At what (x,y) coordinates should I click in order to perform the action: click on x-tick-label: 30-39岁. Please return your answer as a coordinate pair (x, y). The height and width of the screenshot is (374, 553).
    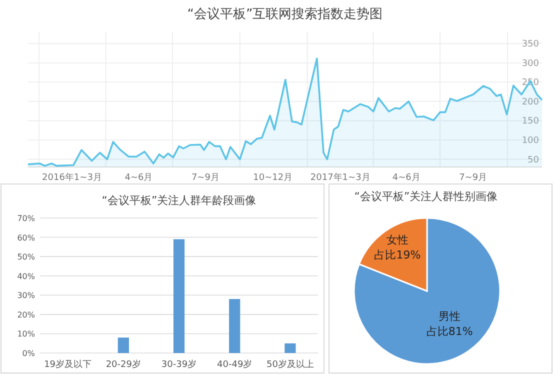
    Looking at the image, I should click on (179, 364).